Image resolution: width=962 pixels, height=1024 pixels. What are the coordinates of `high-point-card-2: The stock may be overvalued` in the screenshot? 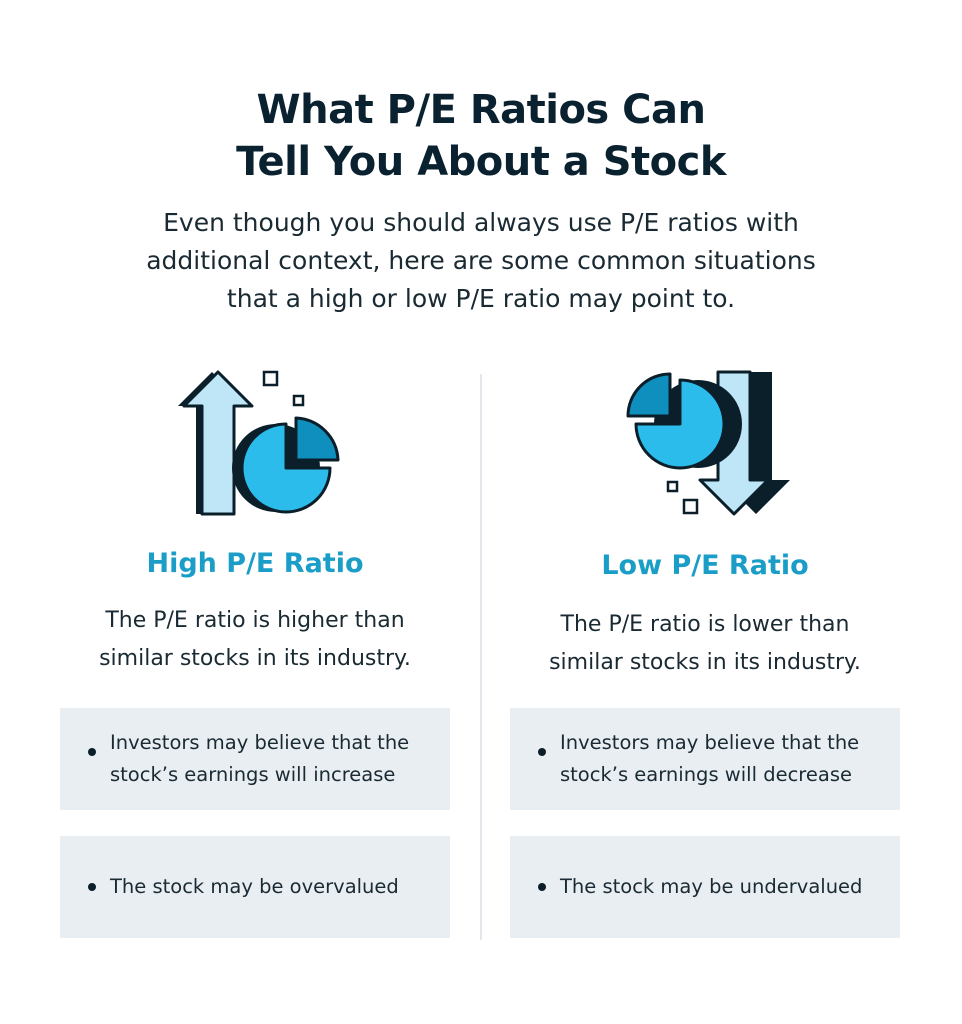 It's located at (255, 887).